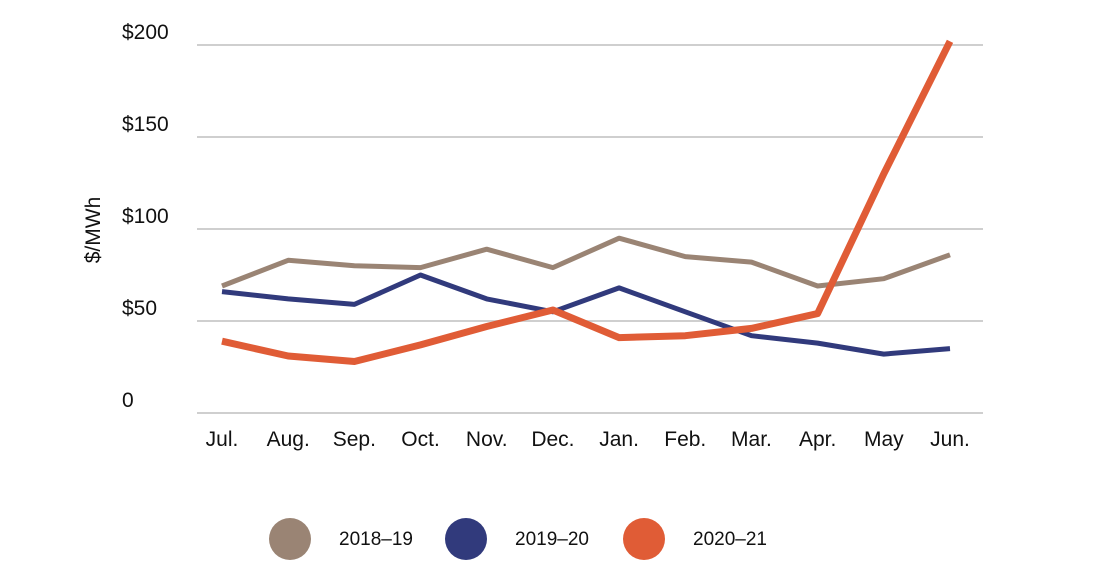 This screenshot has height=567, width=1112. I want to click on x-tick-label: Apr., so click(817, 439).